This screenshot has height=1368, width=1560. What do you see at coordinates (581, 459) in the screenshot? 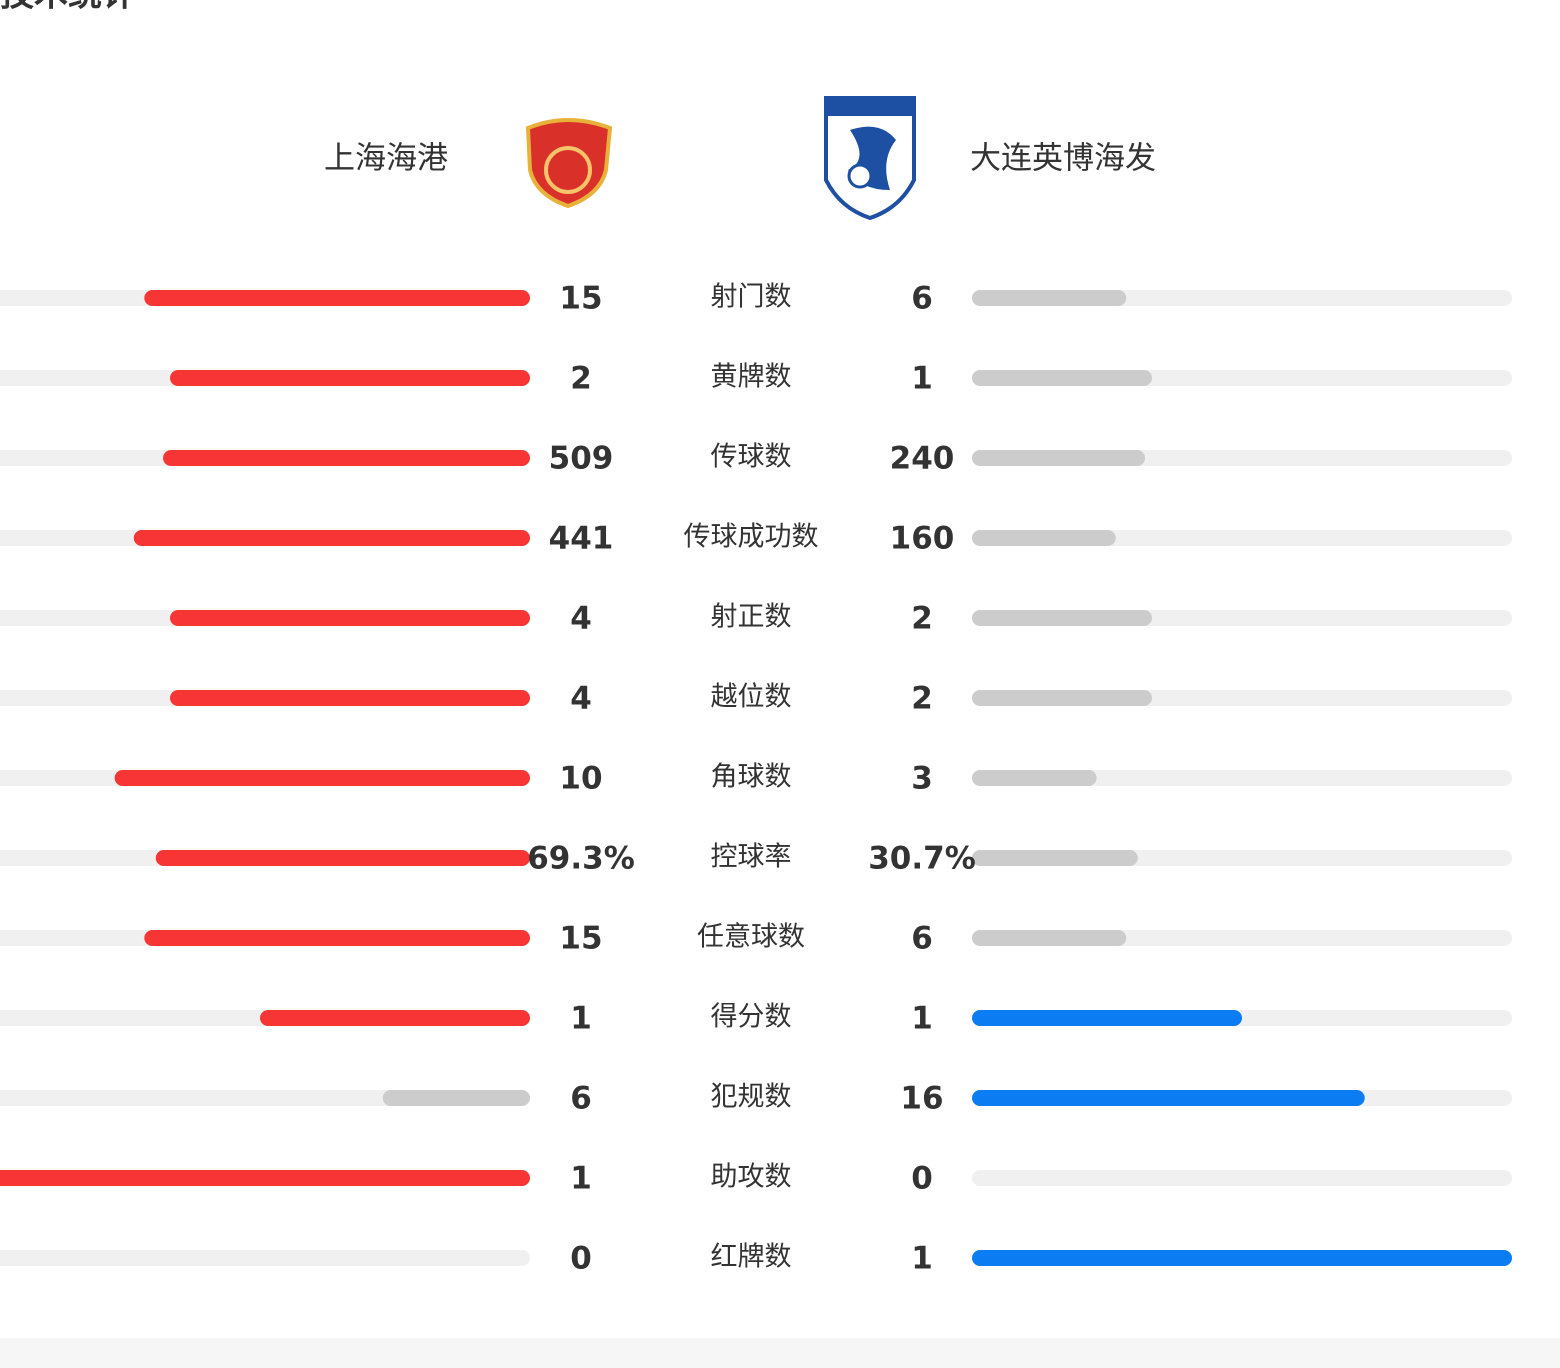
I see `home-value: 509` at bounding box center [581, 459].